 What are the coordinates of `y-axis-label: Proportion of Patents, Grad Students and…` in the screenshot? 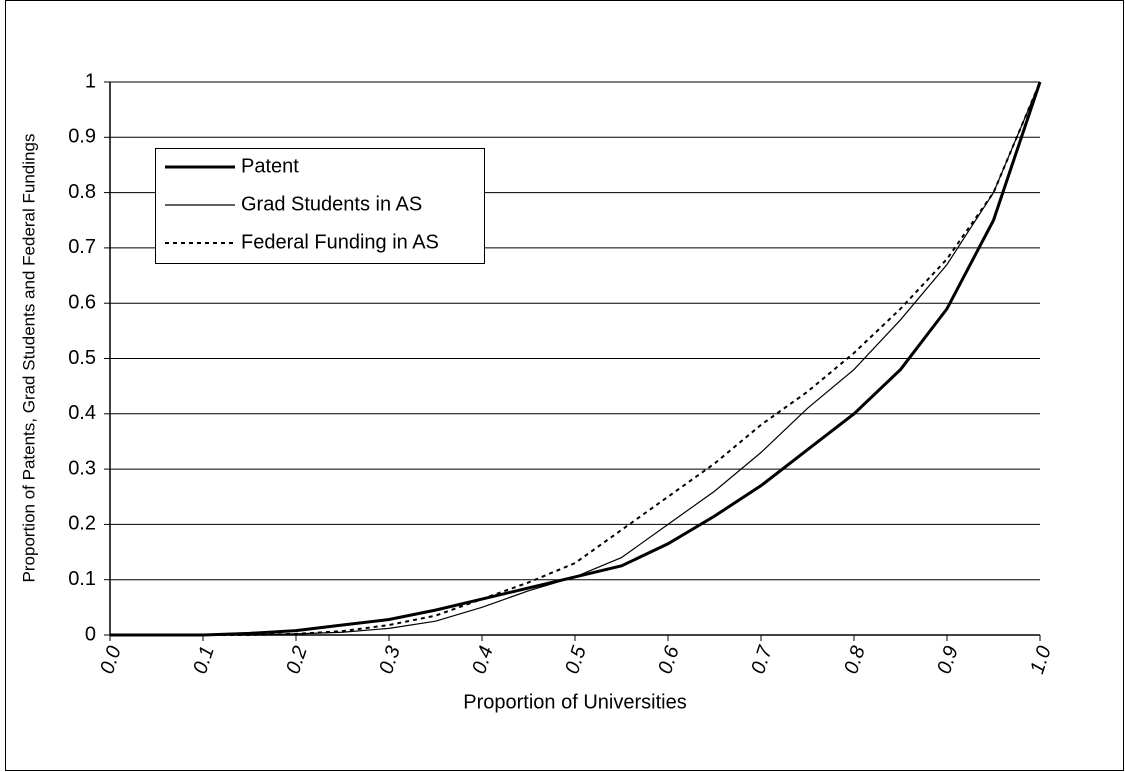 It's located at (28, 358).